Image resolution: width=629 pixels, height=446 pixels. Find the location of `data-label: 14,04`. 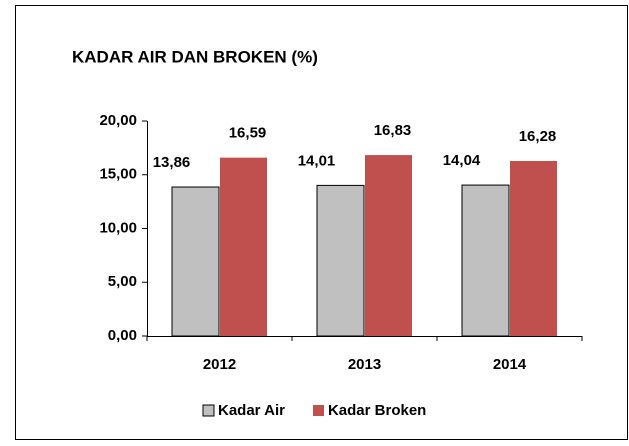

data-label: 14,04 is located at coordinates (462, 160).